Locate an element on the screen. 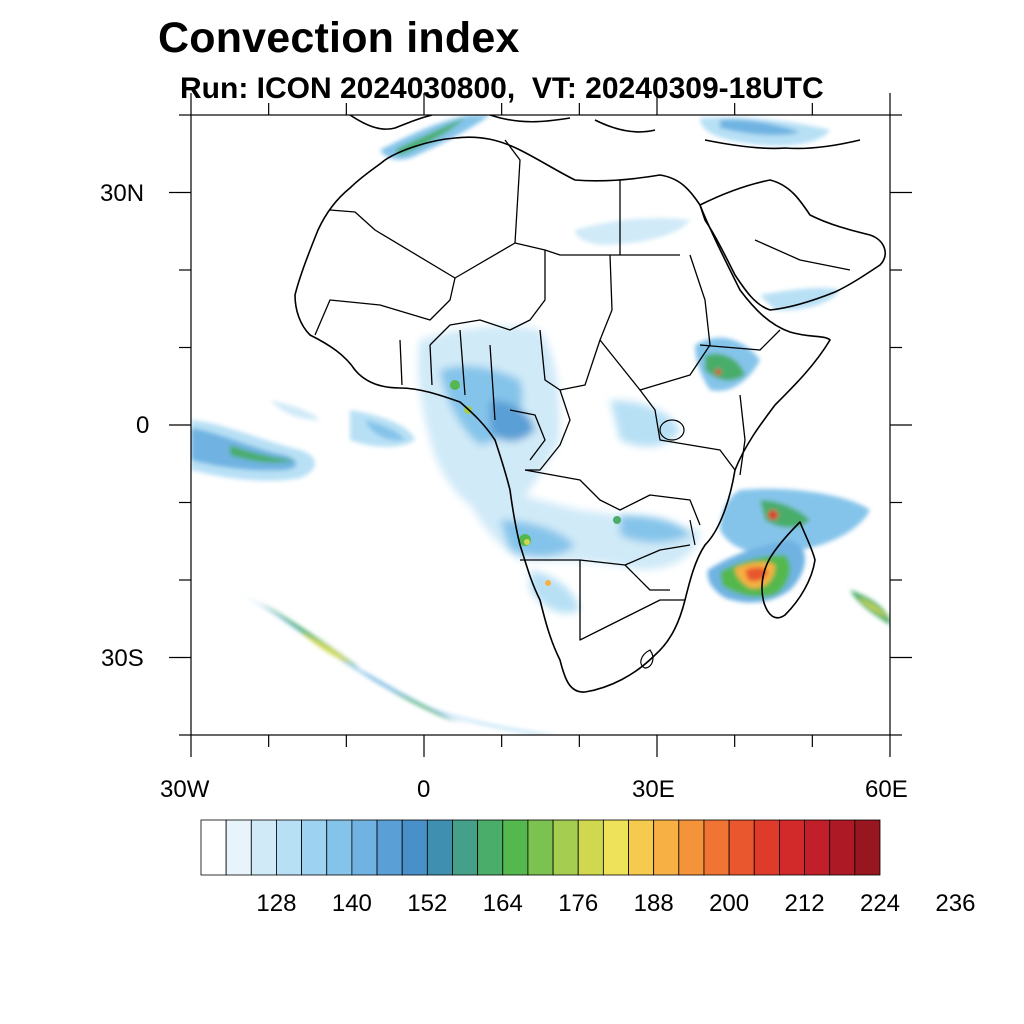  lon-label-0: 0 is located at coordinates (424, 789).